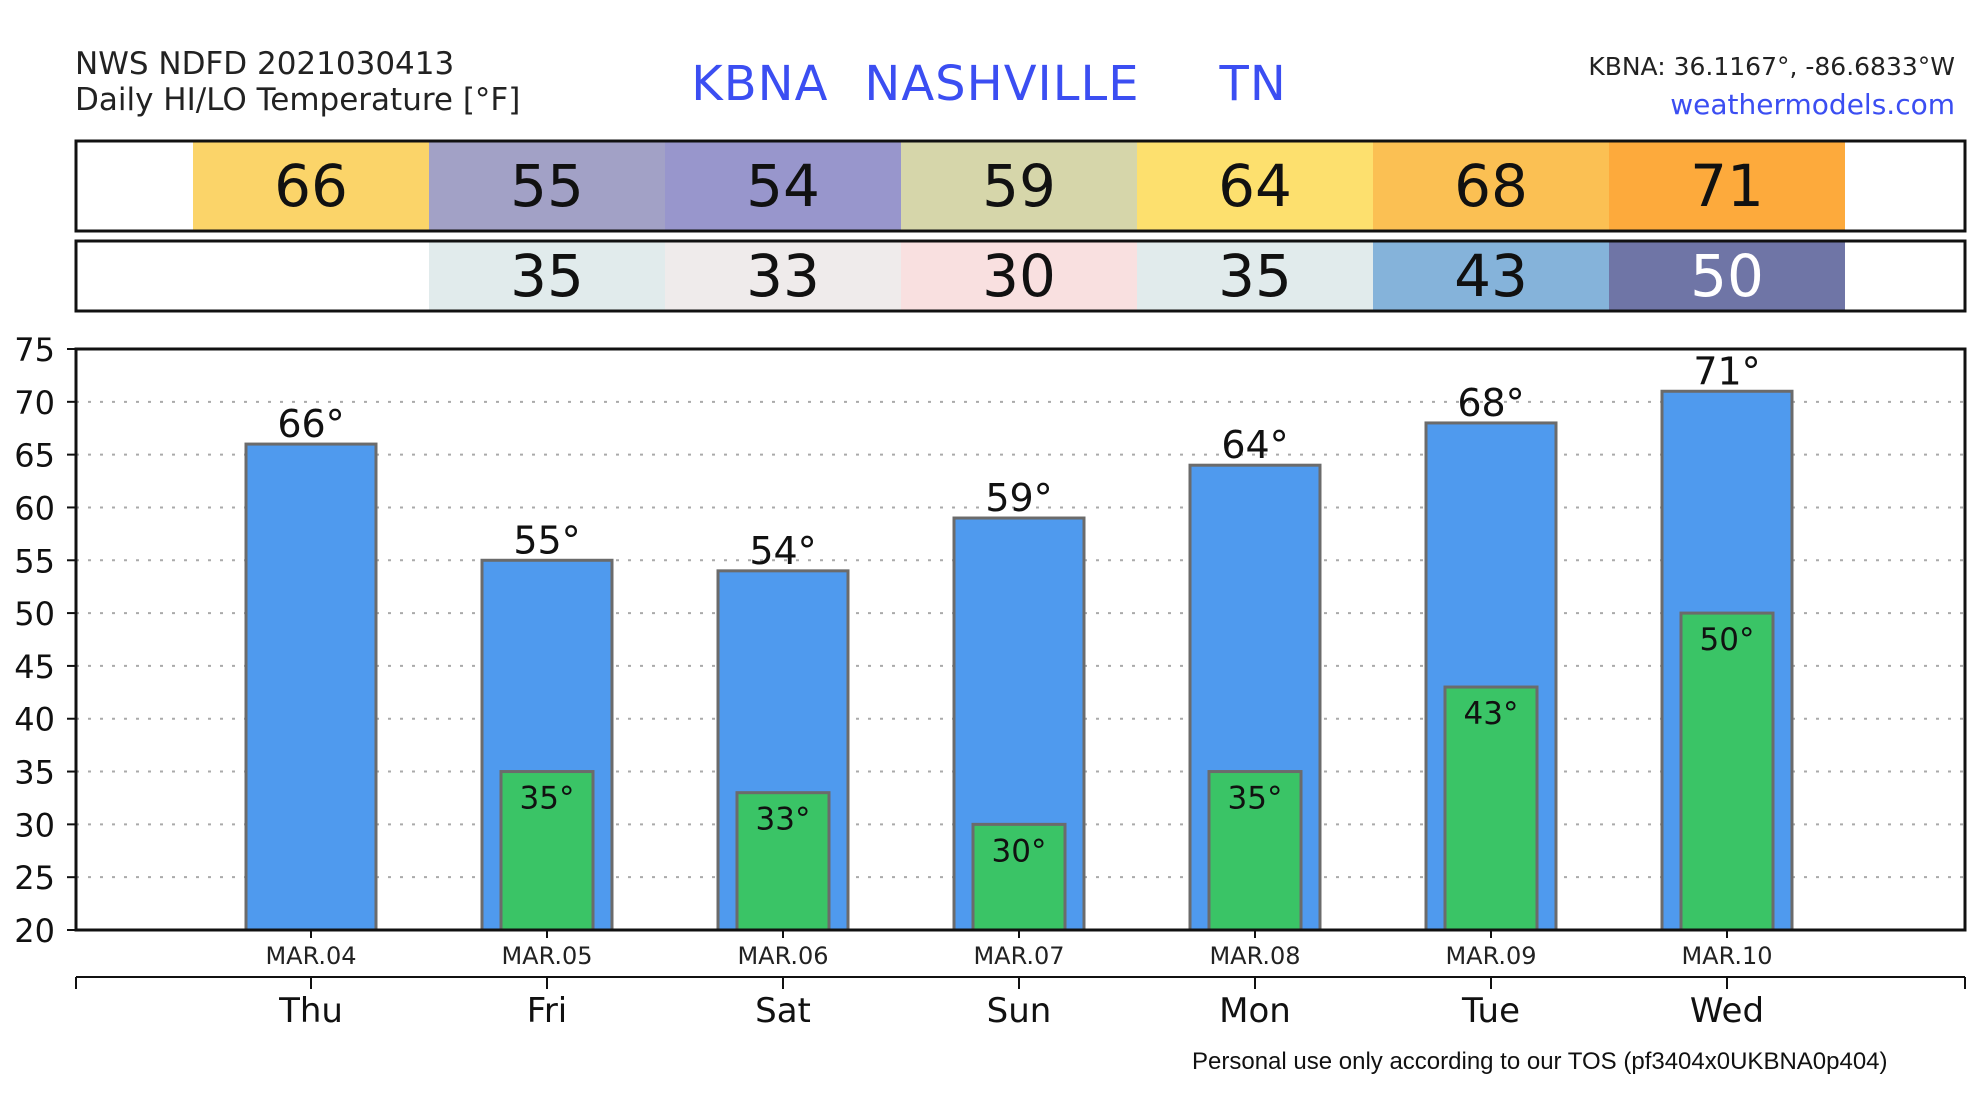 The image size is (1978, 1100). Describe the element at coordinates (1019, 1011) in the screenshot. I see `day-label: Sun` at that location.